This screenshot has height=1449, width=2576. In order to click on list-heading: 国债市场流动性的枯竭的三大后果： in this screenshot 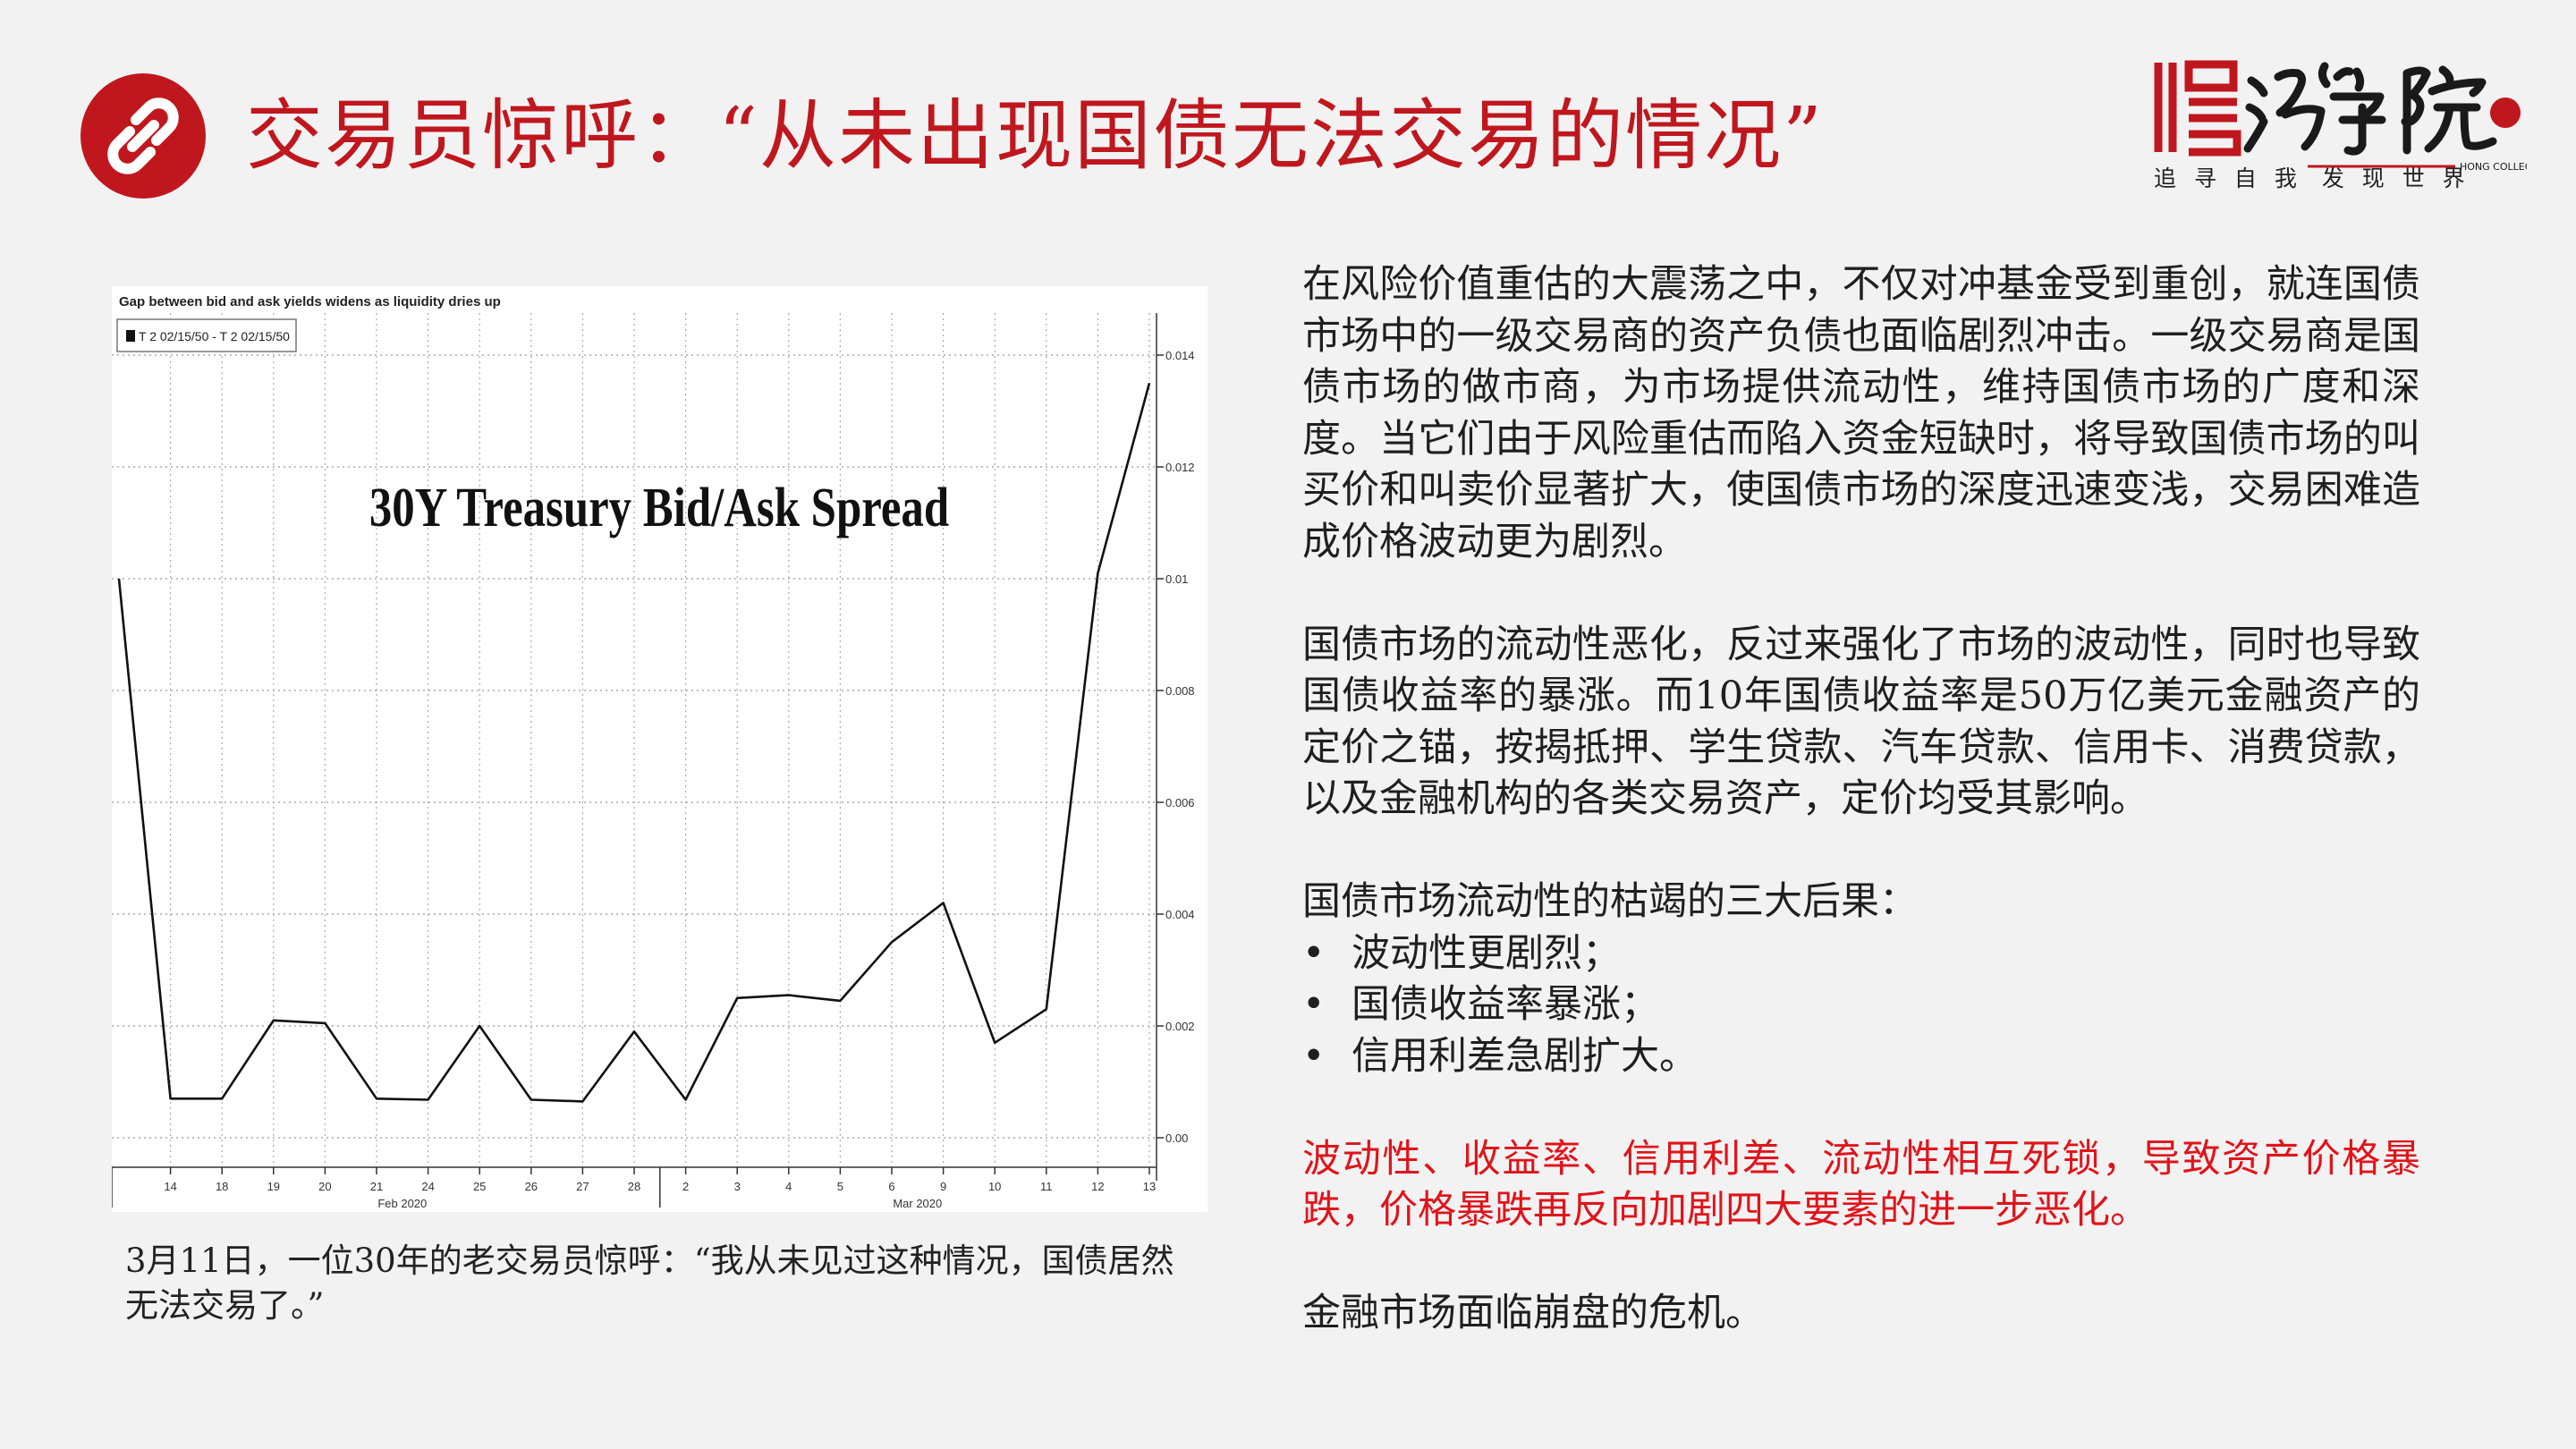, I will do `click(1861, 902)`.